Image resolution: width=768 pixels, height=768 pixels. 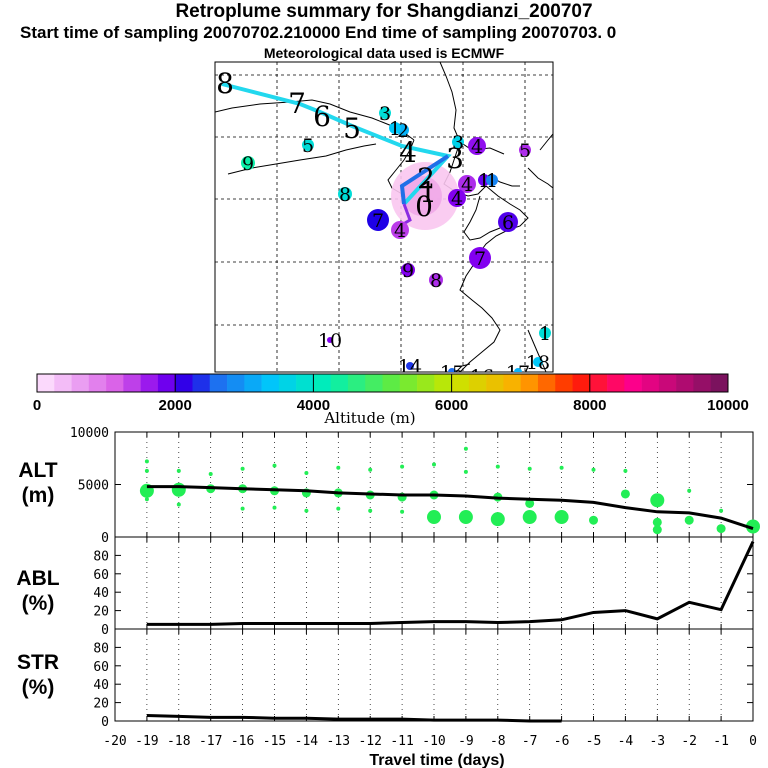 I want to click on map-marker-label: 0, so click(x=424, y=206).